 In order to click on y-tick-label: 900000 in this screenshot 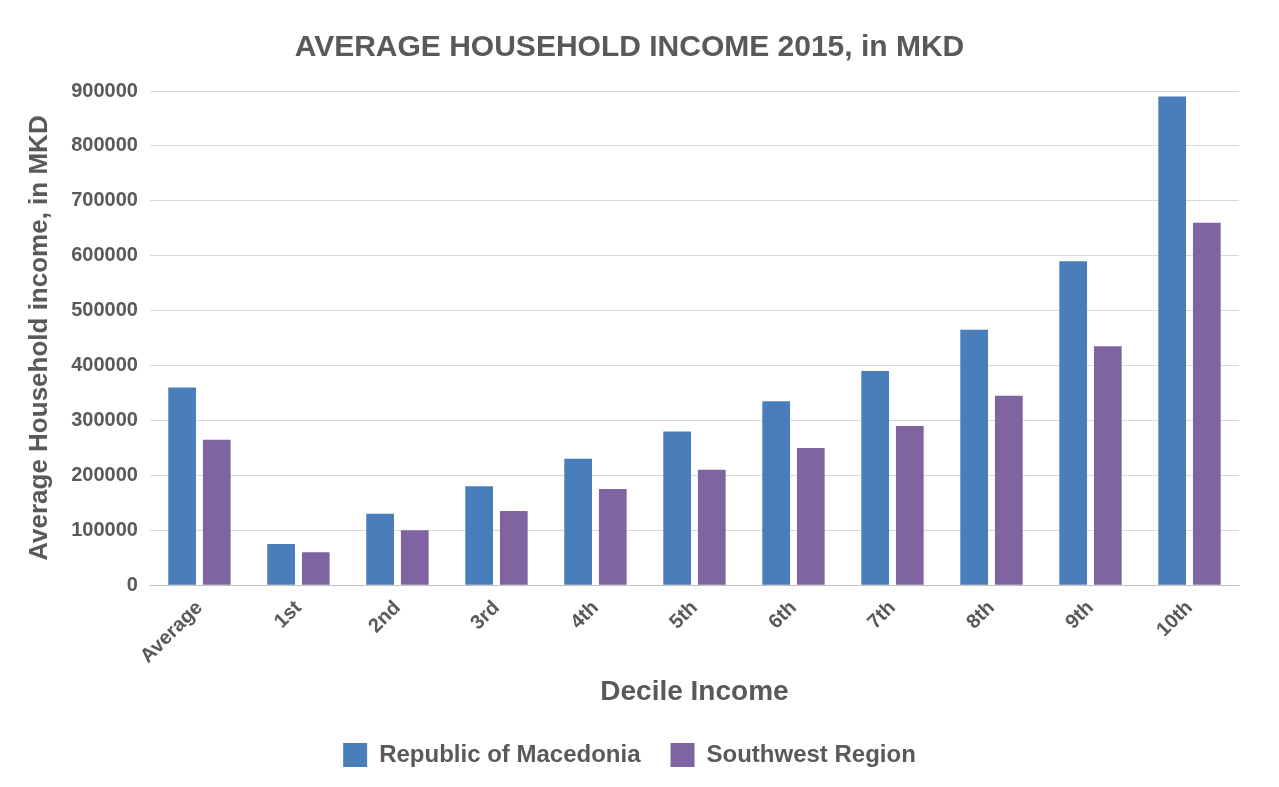, I will do `click(104, 89)`.